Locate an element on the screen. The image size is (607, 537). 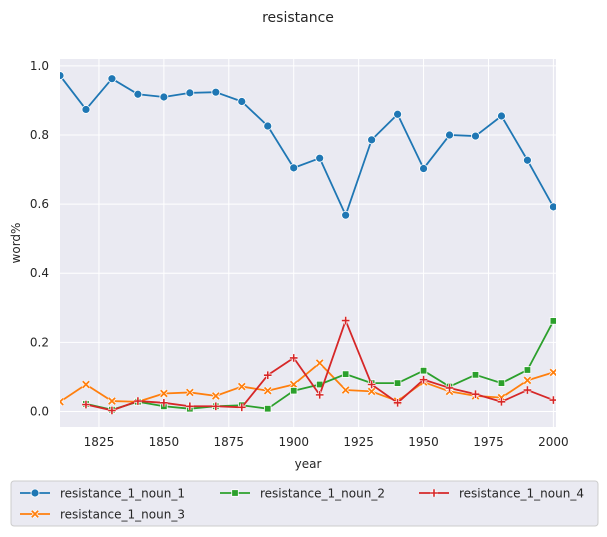
legend-label: resistance_1_noun_4 is located at coordinates (521, 494).